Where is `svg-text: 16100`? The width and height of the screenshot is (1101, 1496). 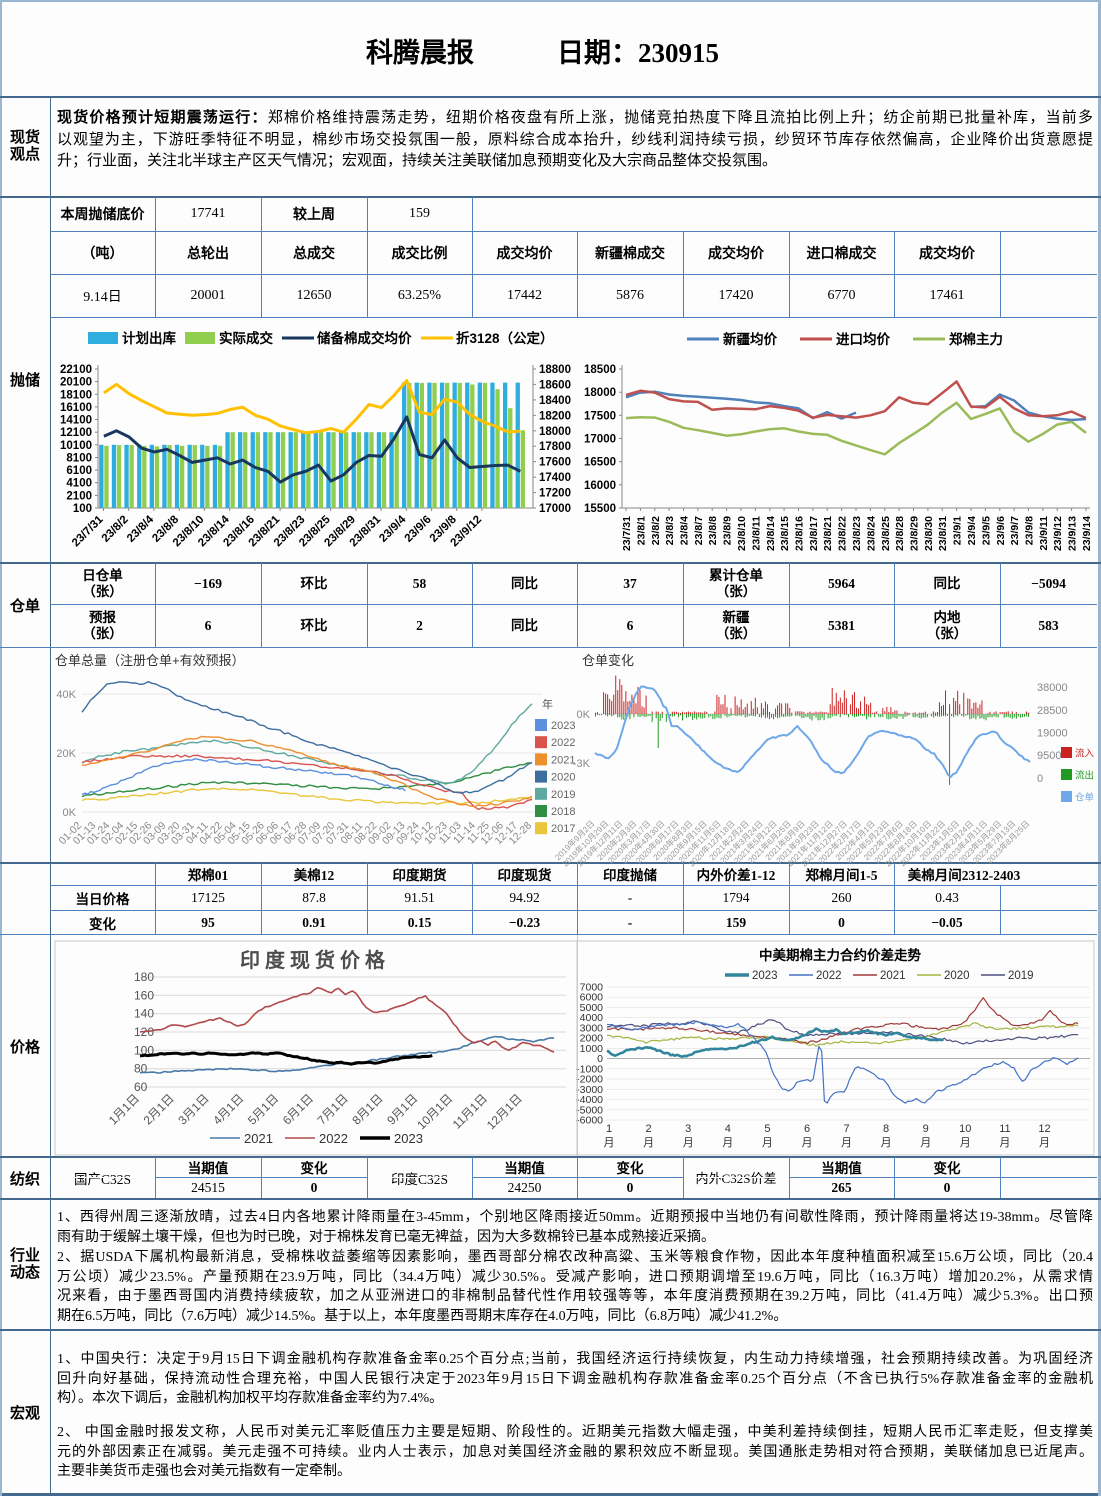
svg-text: 16100 is located at coordinates (76, 408).